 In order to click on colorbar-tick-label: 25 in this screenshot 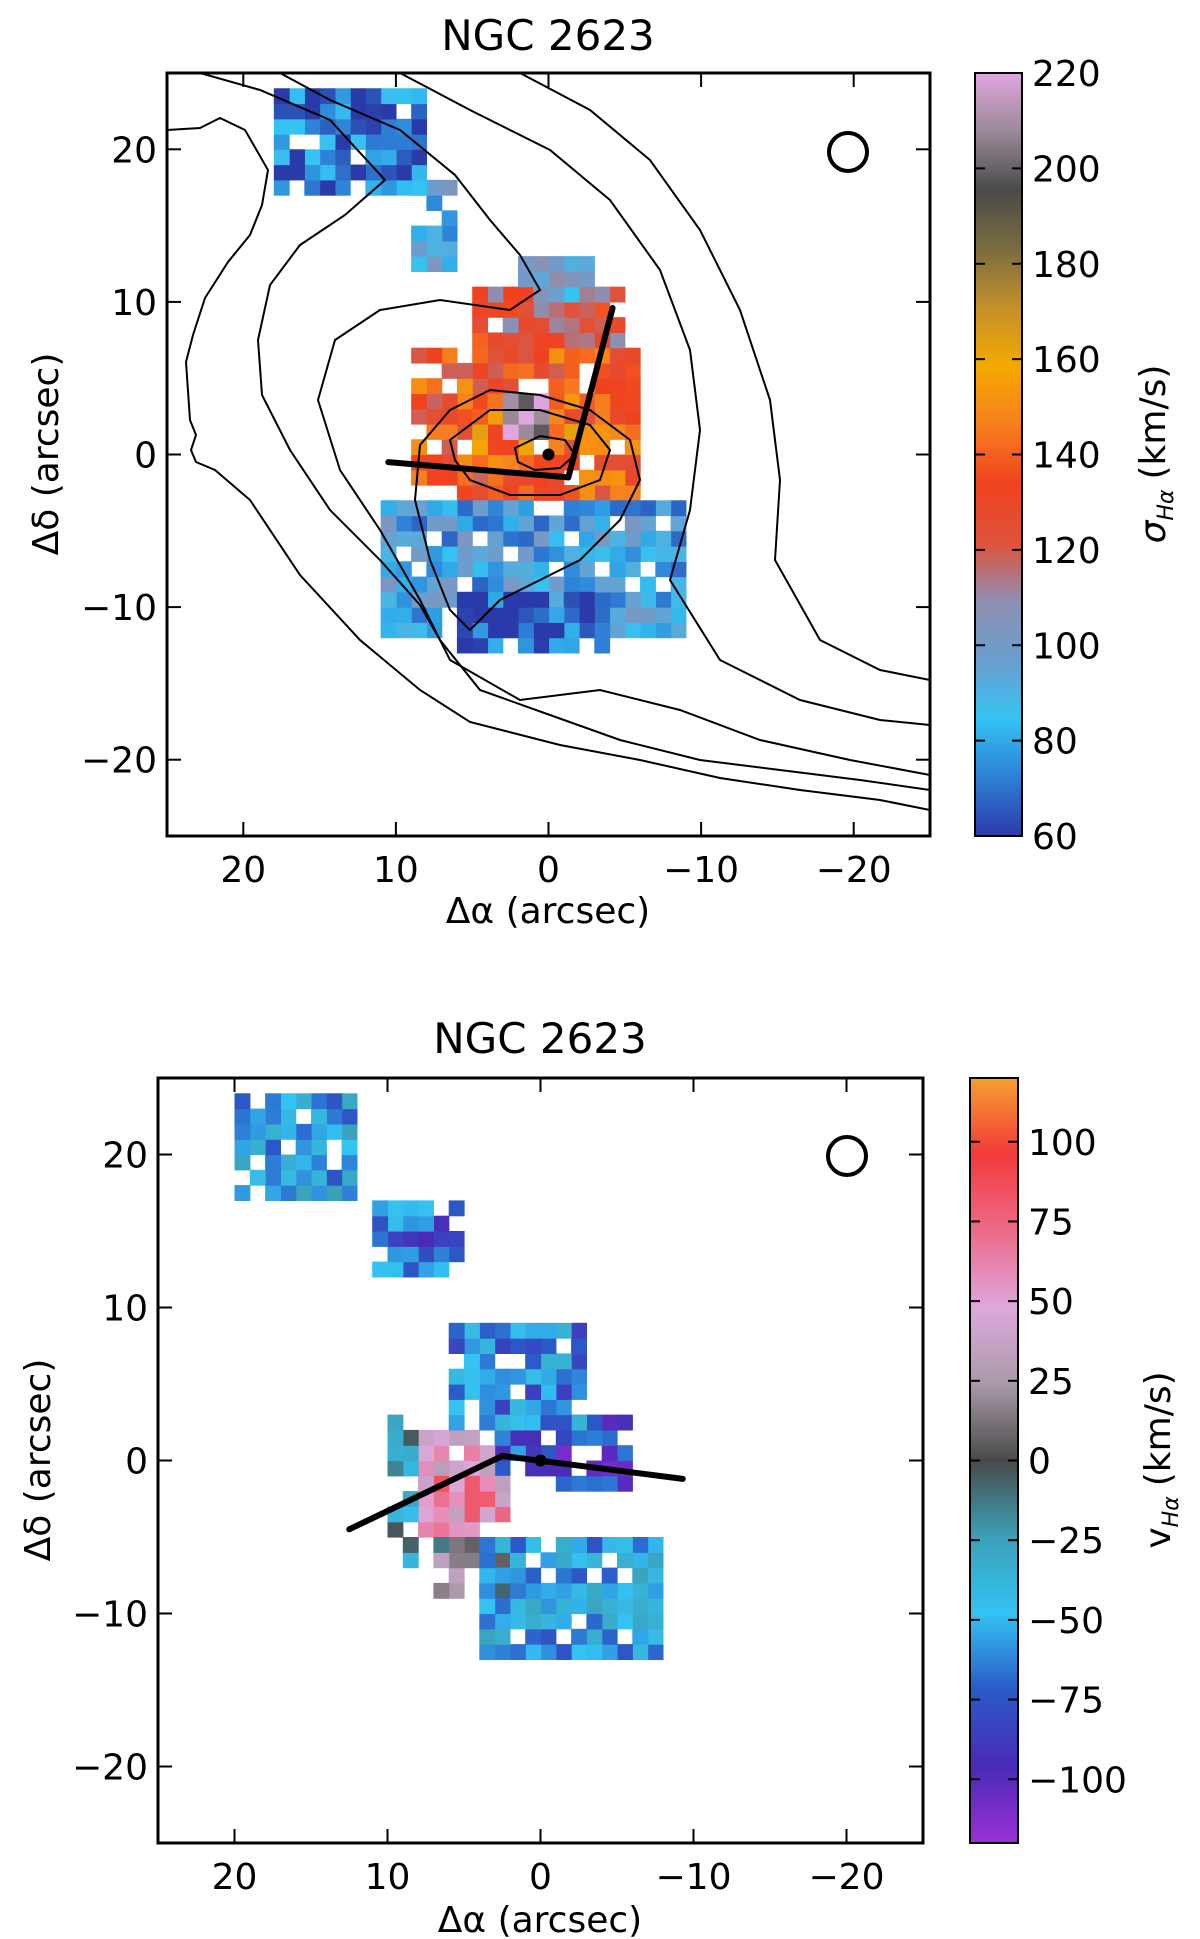, I will do `click(1051, 1382)`.